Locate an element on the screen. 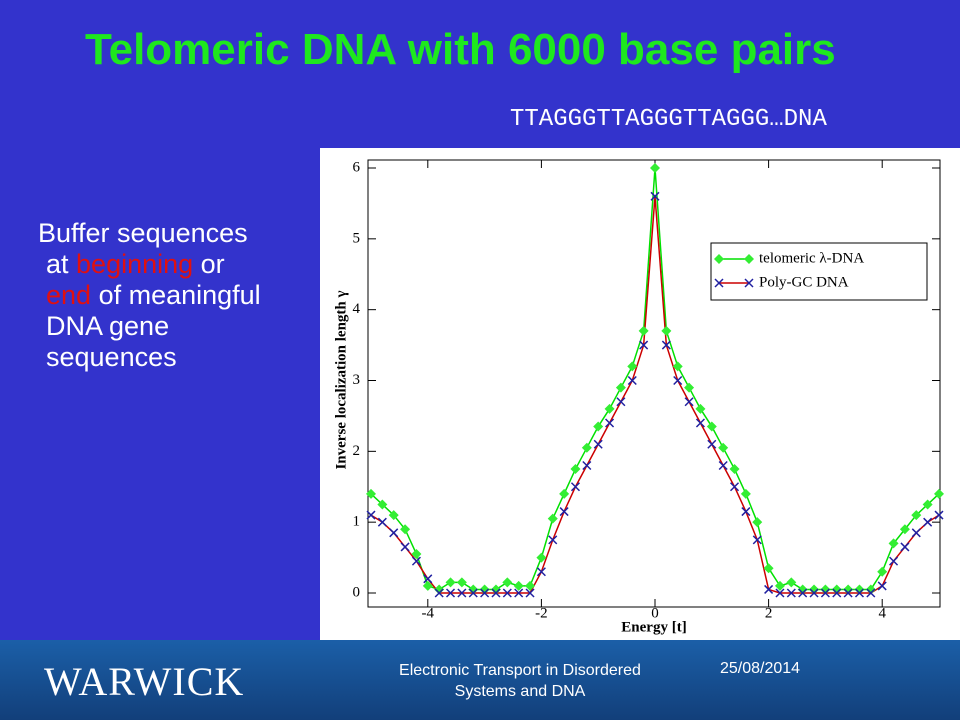 This screenshot has width=960, height=720. highlight: beginning is located at coordinates (135, 264).